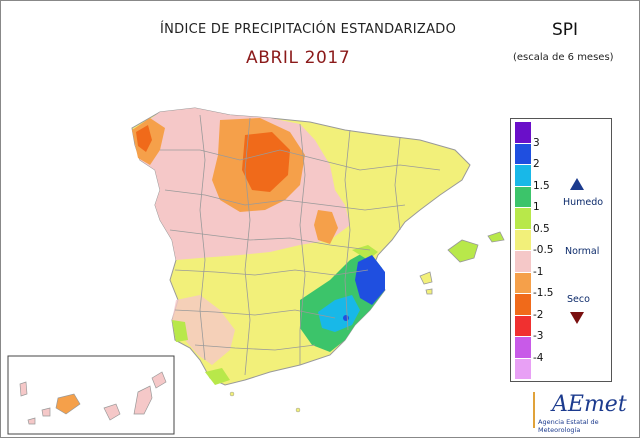  What do you see at coordinates (577, 318) in the screenshot?
I see `dry-triangle-icon` at bounding box center [577, 318].